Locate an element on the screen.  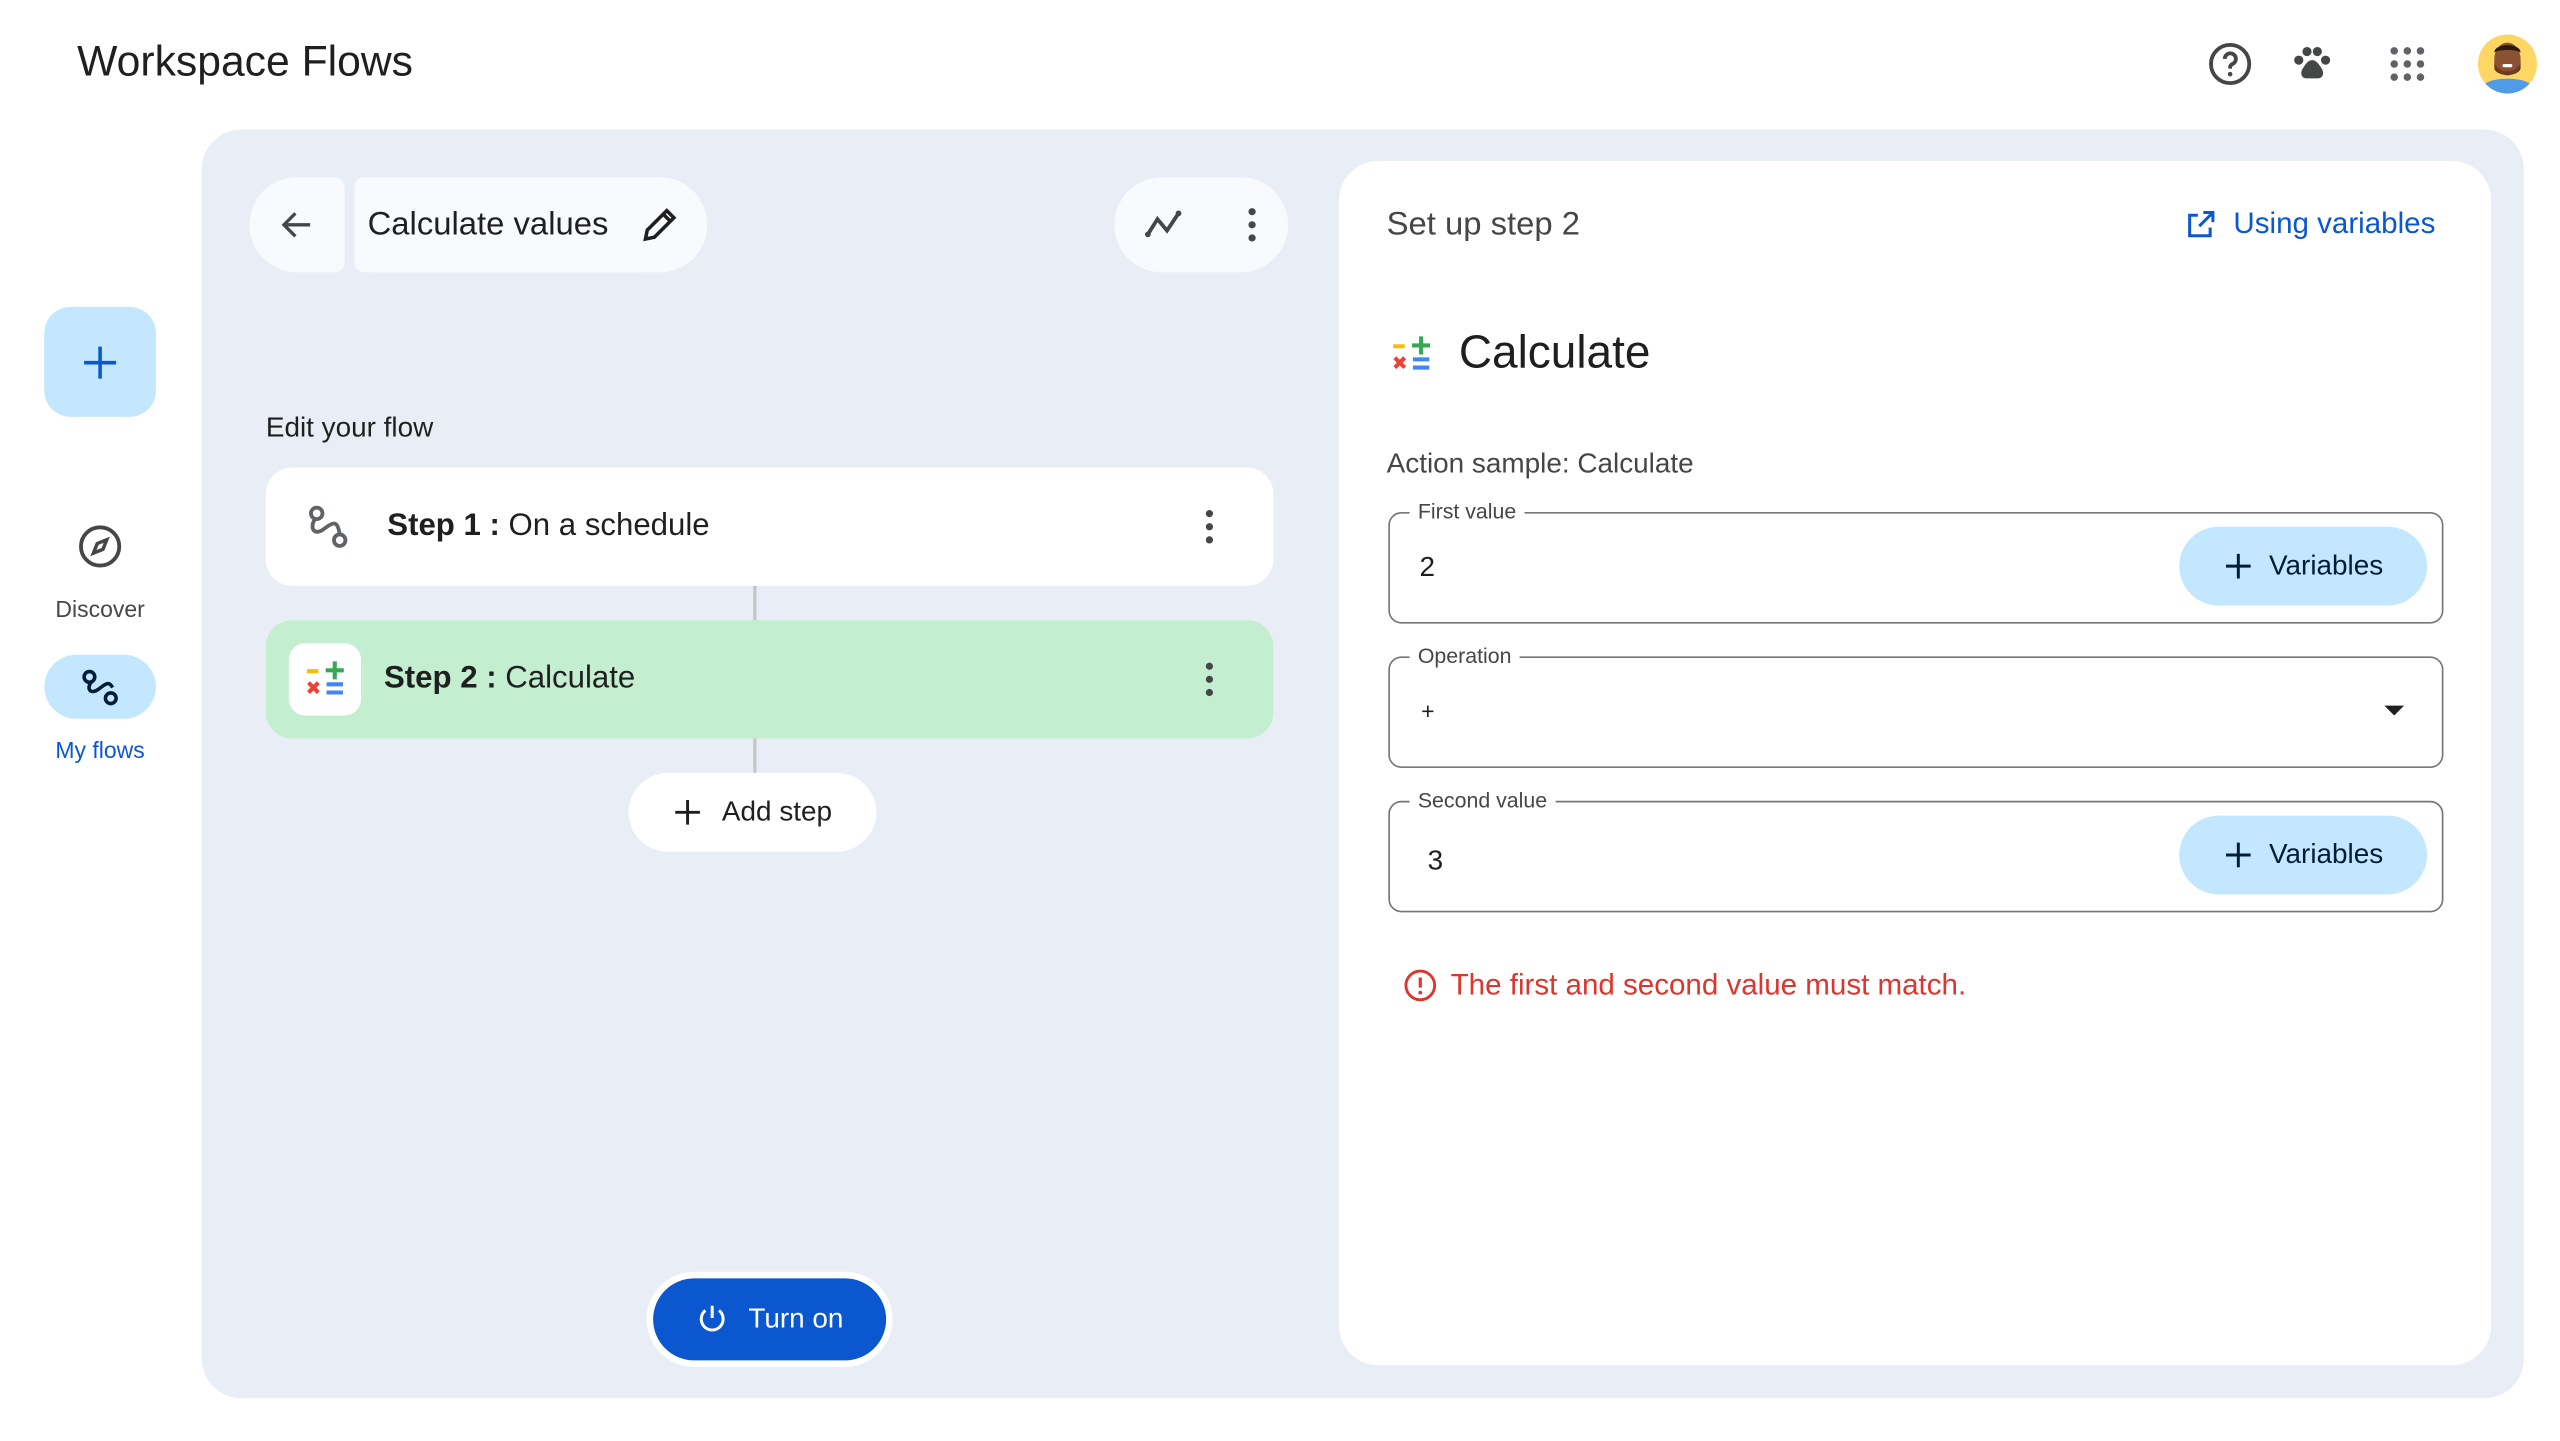
back-button is located at coordinates (297, 225).